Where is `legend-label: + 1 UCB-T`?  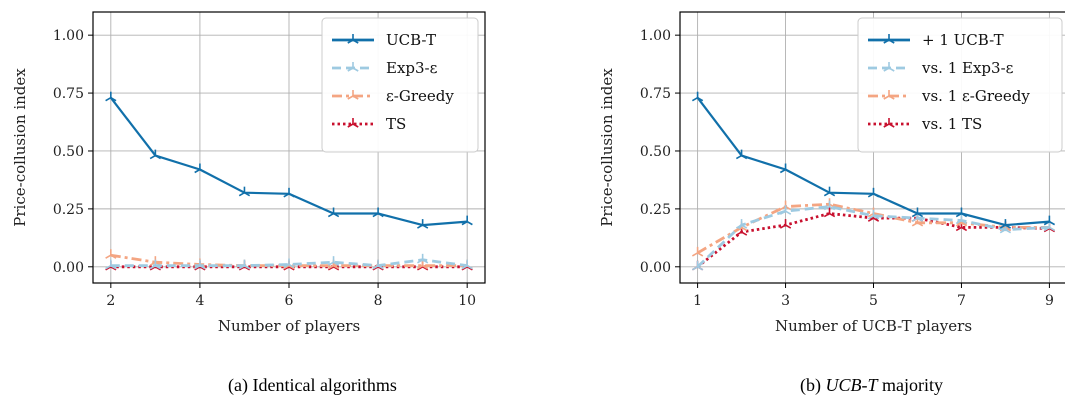
legend-label: + 1 UCB-T is located at coordinates (963, 40).